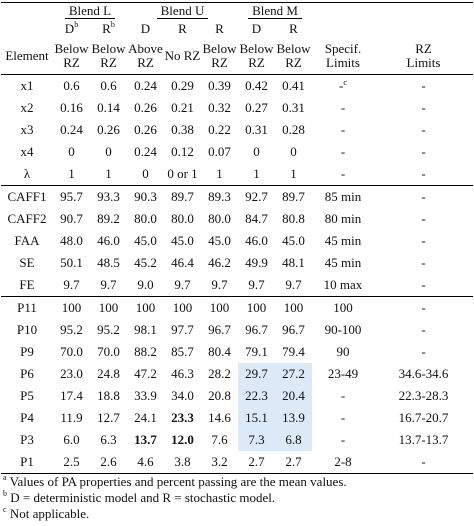  I want to click on table-cell: 90, so click(343, 352).